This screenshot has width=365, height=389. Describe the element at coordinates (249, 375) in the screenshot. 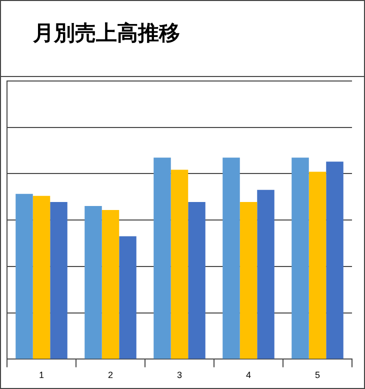

I see `x-tick-label: 4` at that location.